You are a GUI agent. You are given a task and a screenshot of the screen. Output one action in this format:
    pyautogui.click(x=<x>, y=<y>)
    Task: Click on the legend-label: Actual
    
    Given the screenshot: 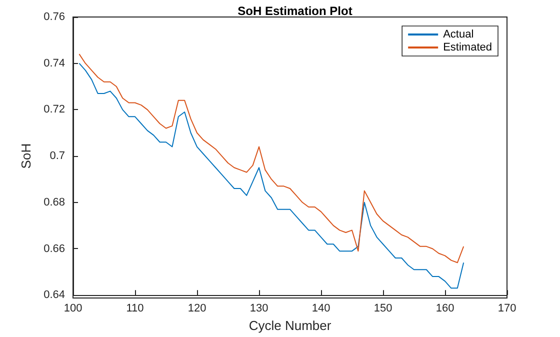 What is the action you would take?
    pyautogui.click(x=458, y=34)
    